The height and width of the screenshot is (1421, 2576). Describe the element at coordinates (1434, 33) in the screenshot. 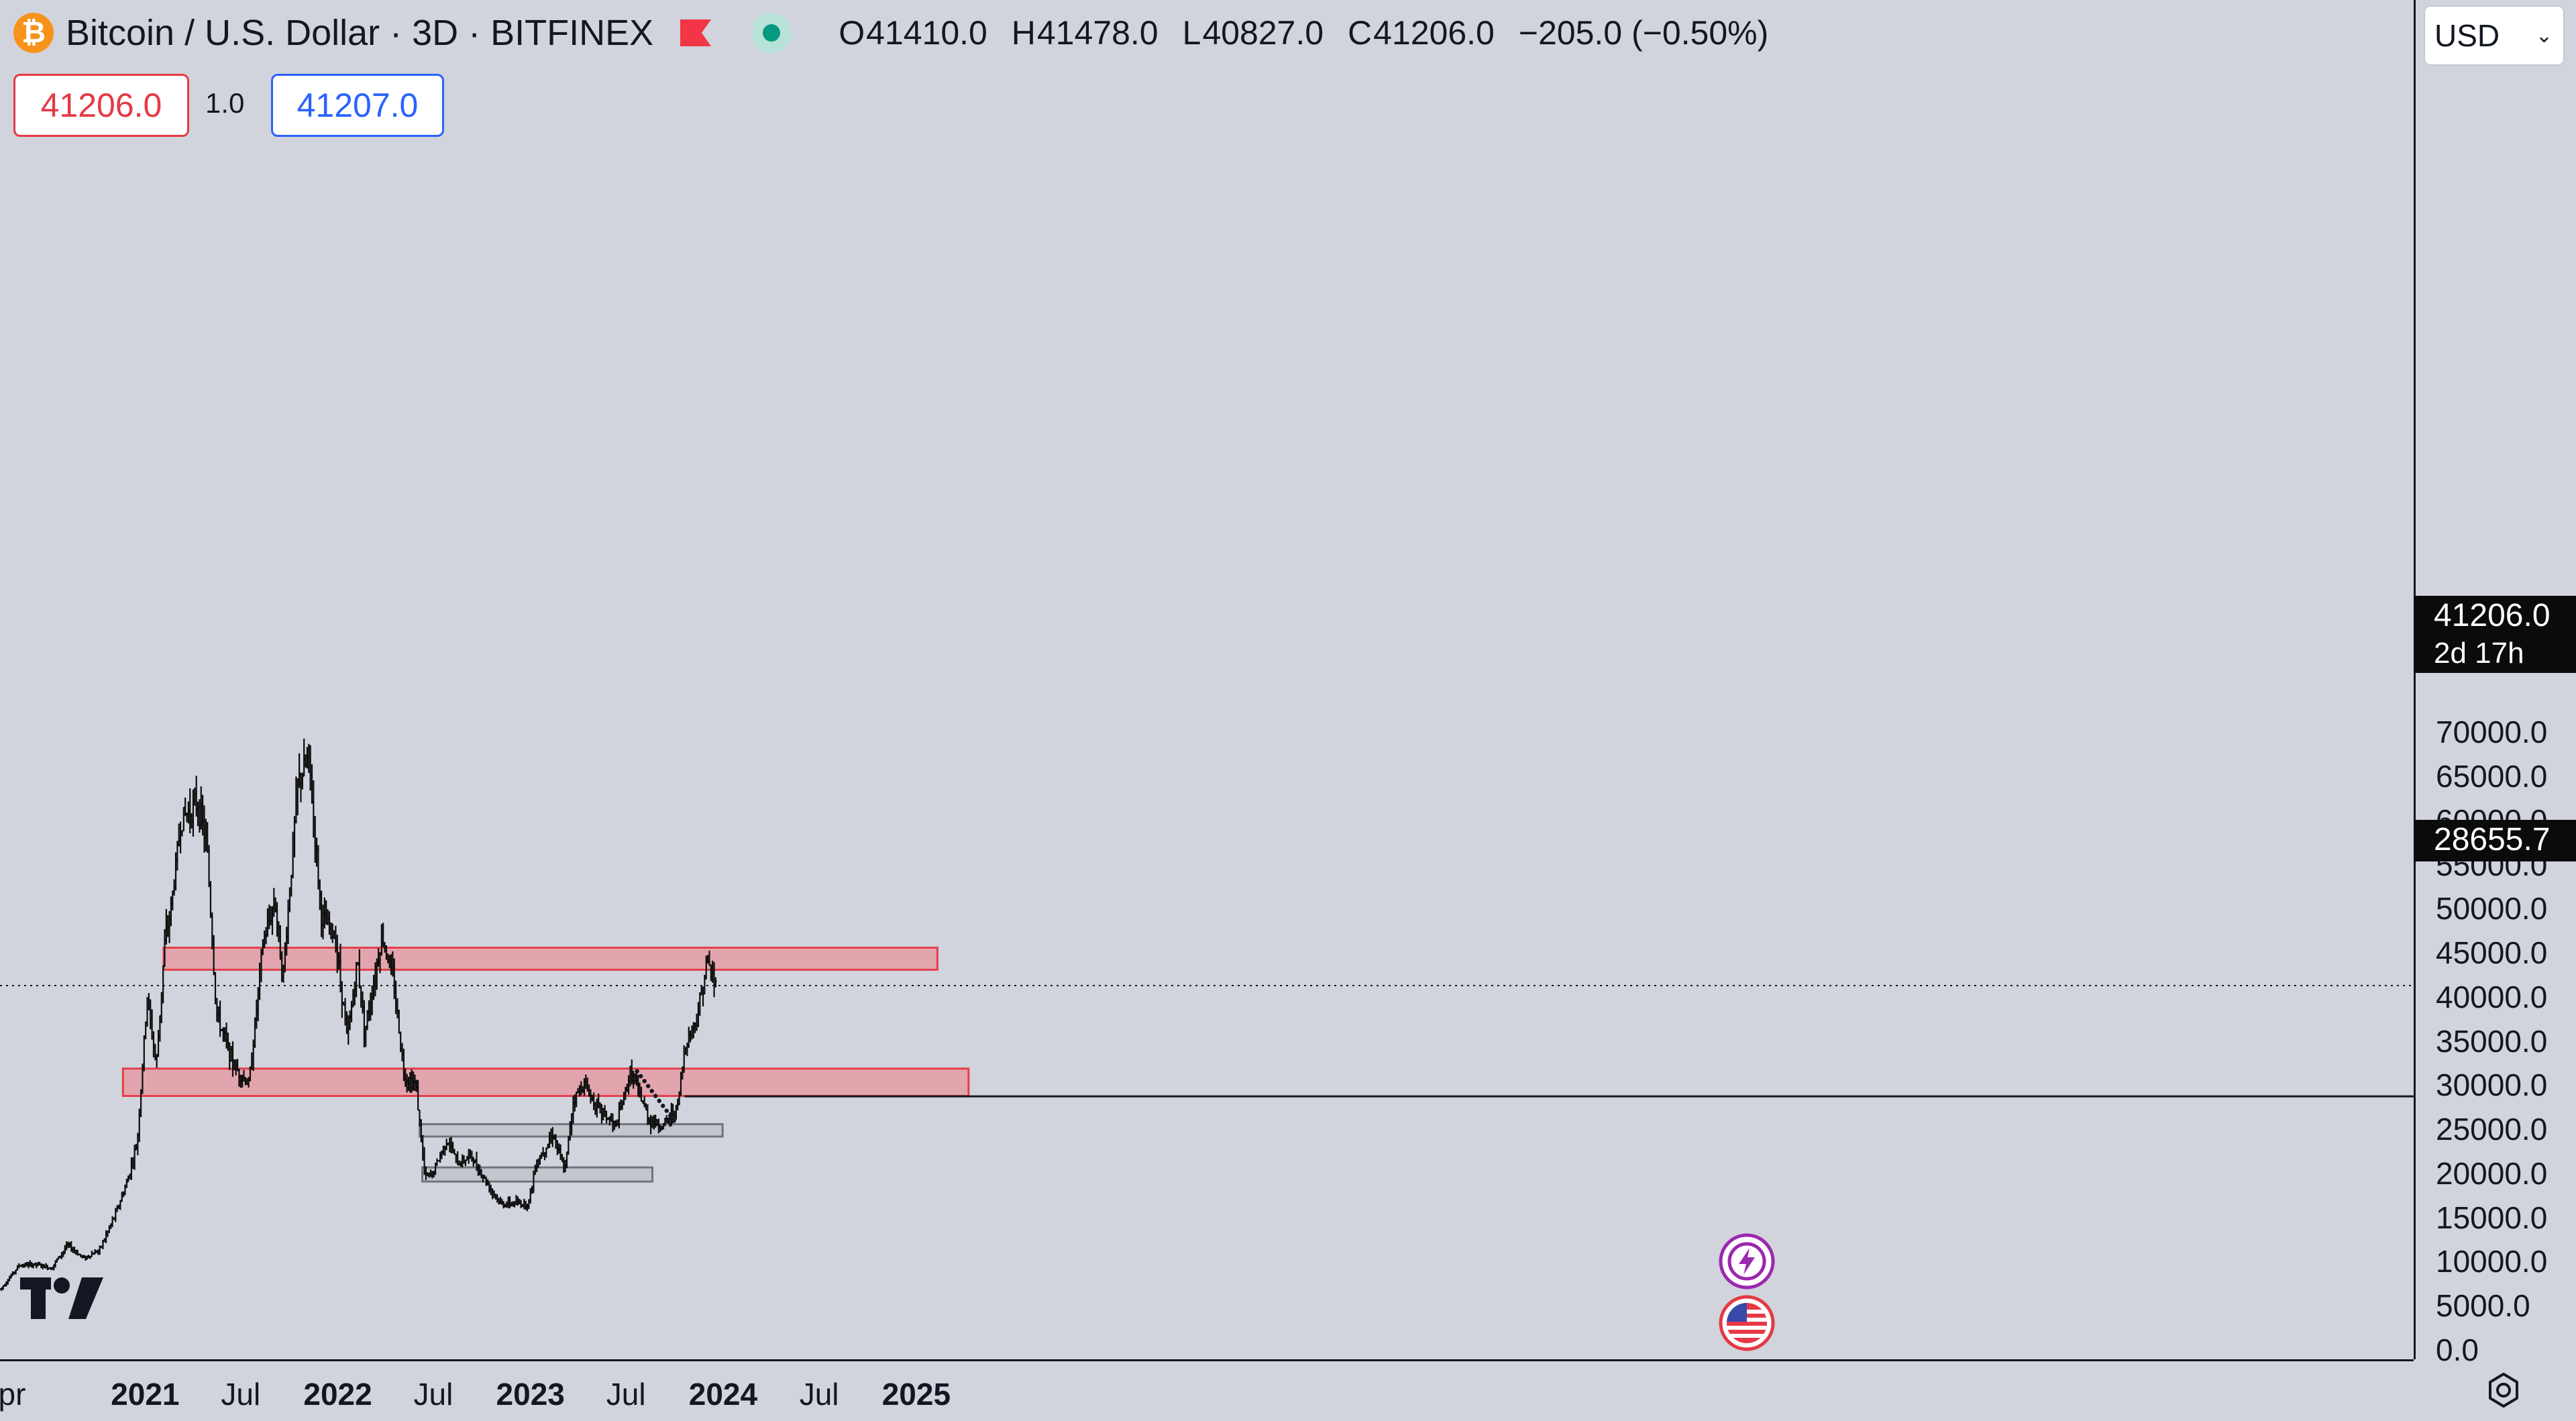

I see `close-value: 41206.0` at that location.